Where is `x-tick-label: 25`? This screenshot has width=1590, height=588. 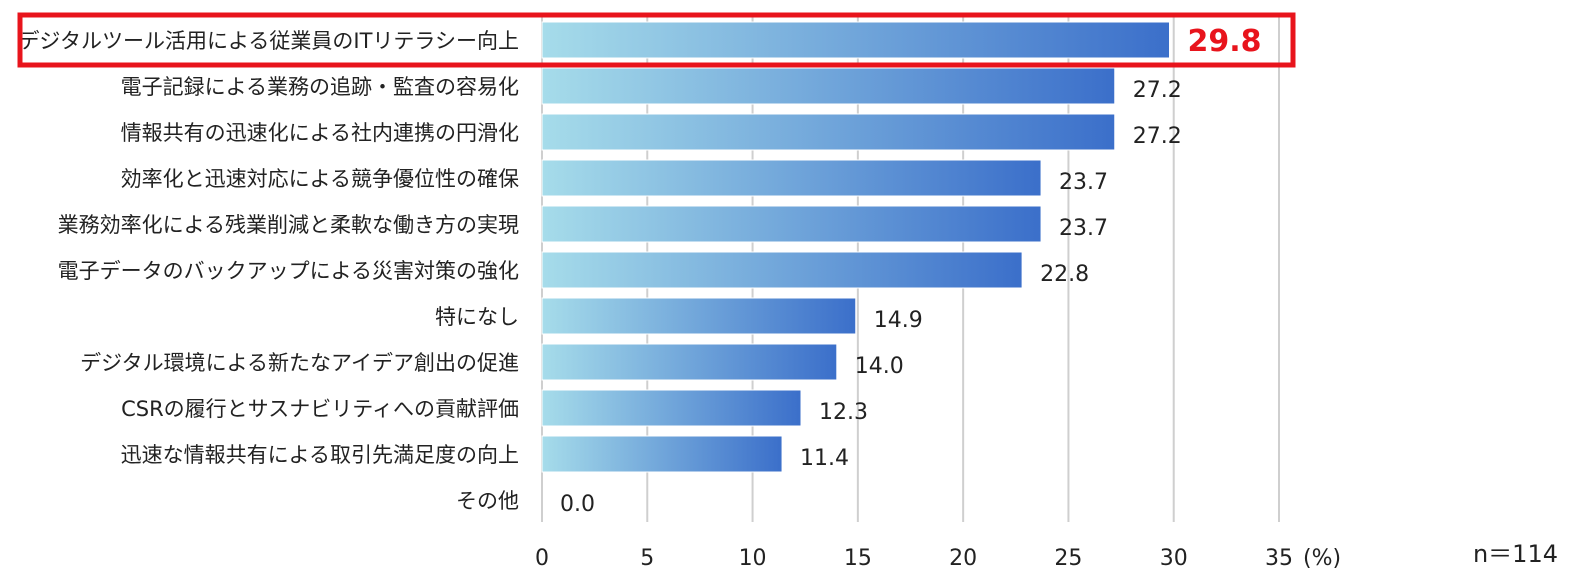
x-tick-label: 25 is located at coordinates (1068, 558).